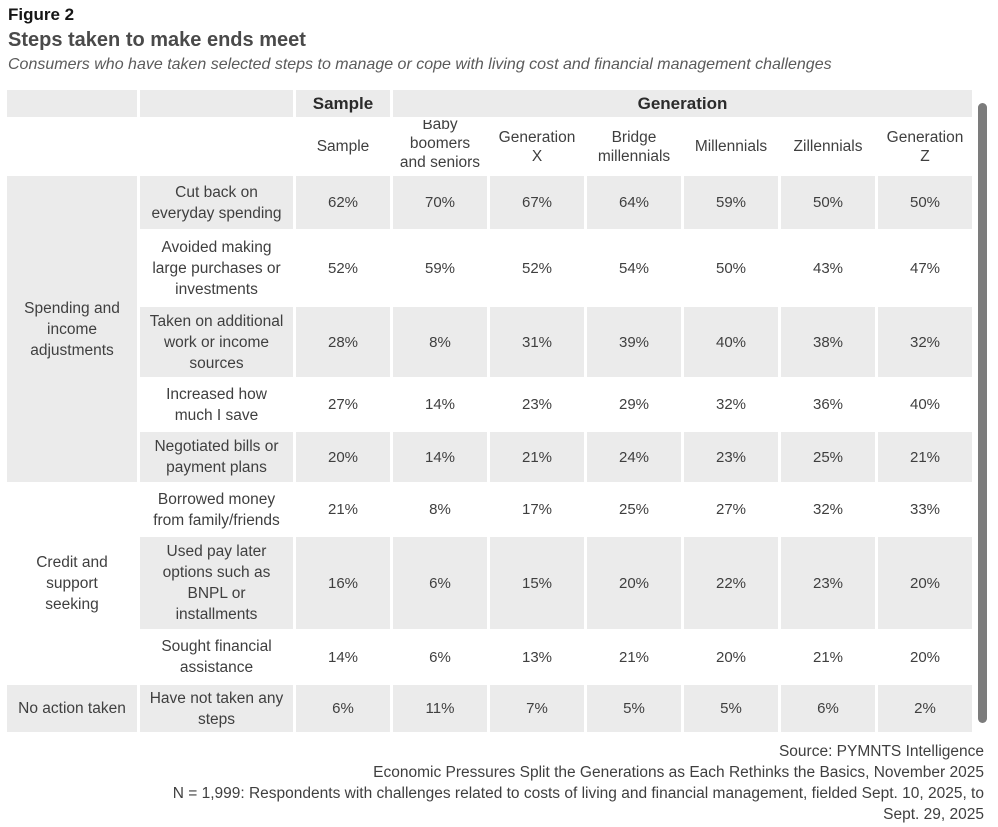 The height and width of the screenshot is (827, 998). What do you see at coordinates (881, 751) in the screenshot?
I see `source-line: Source: PYMNTS Intelligence` at bounding box center [881, 751].